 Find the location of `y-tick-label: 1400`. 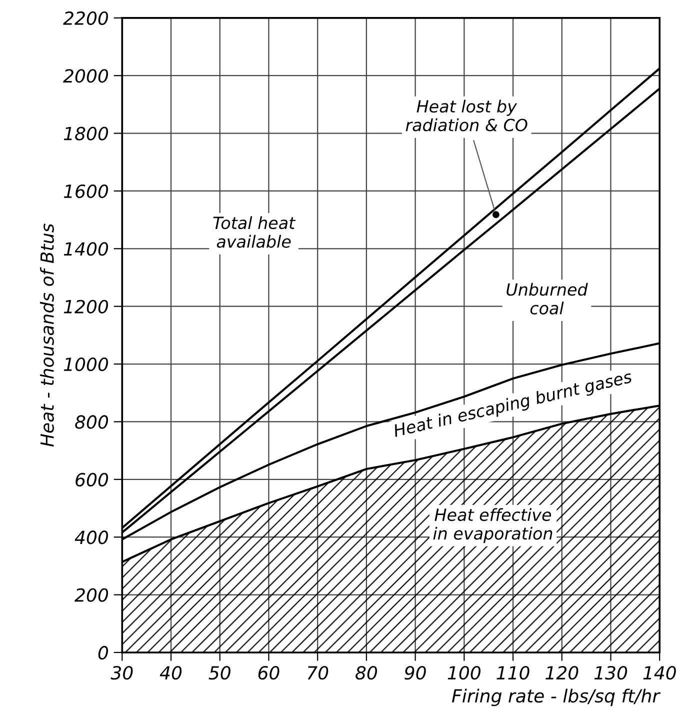

y-tick-label: 1400 is located at coordinates (86, 249).